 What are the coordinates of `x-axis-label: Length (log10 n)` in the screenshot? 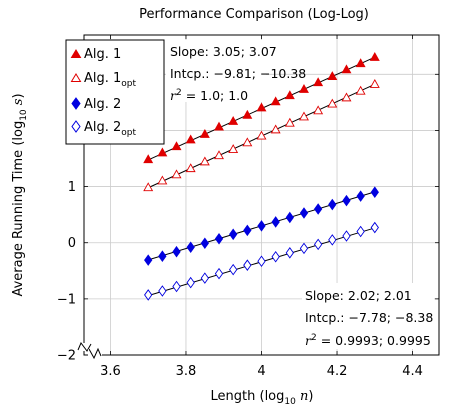 It's located at (262, 398).